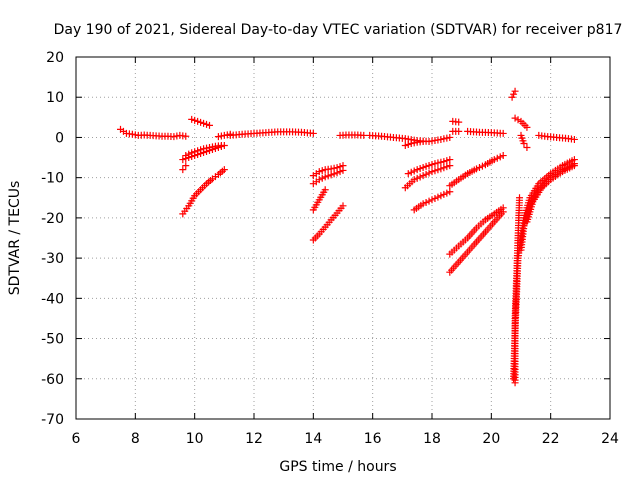 The image size is (640, 480). What do you see at coordinates (55, 98) in the screenshot?
I see `y-tick-label: 10` at bounding box center [55, 98].